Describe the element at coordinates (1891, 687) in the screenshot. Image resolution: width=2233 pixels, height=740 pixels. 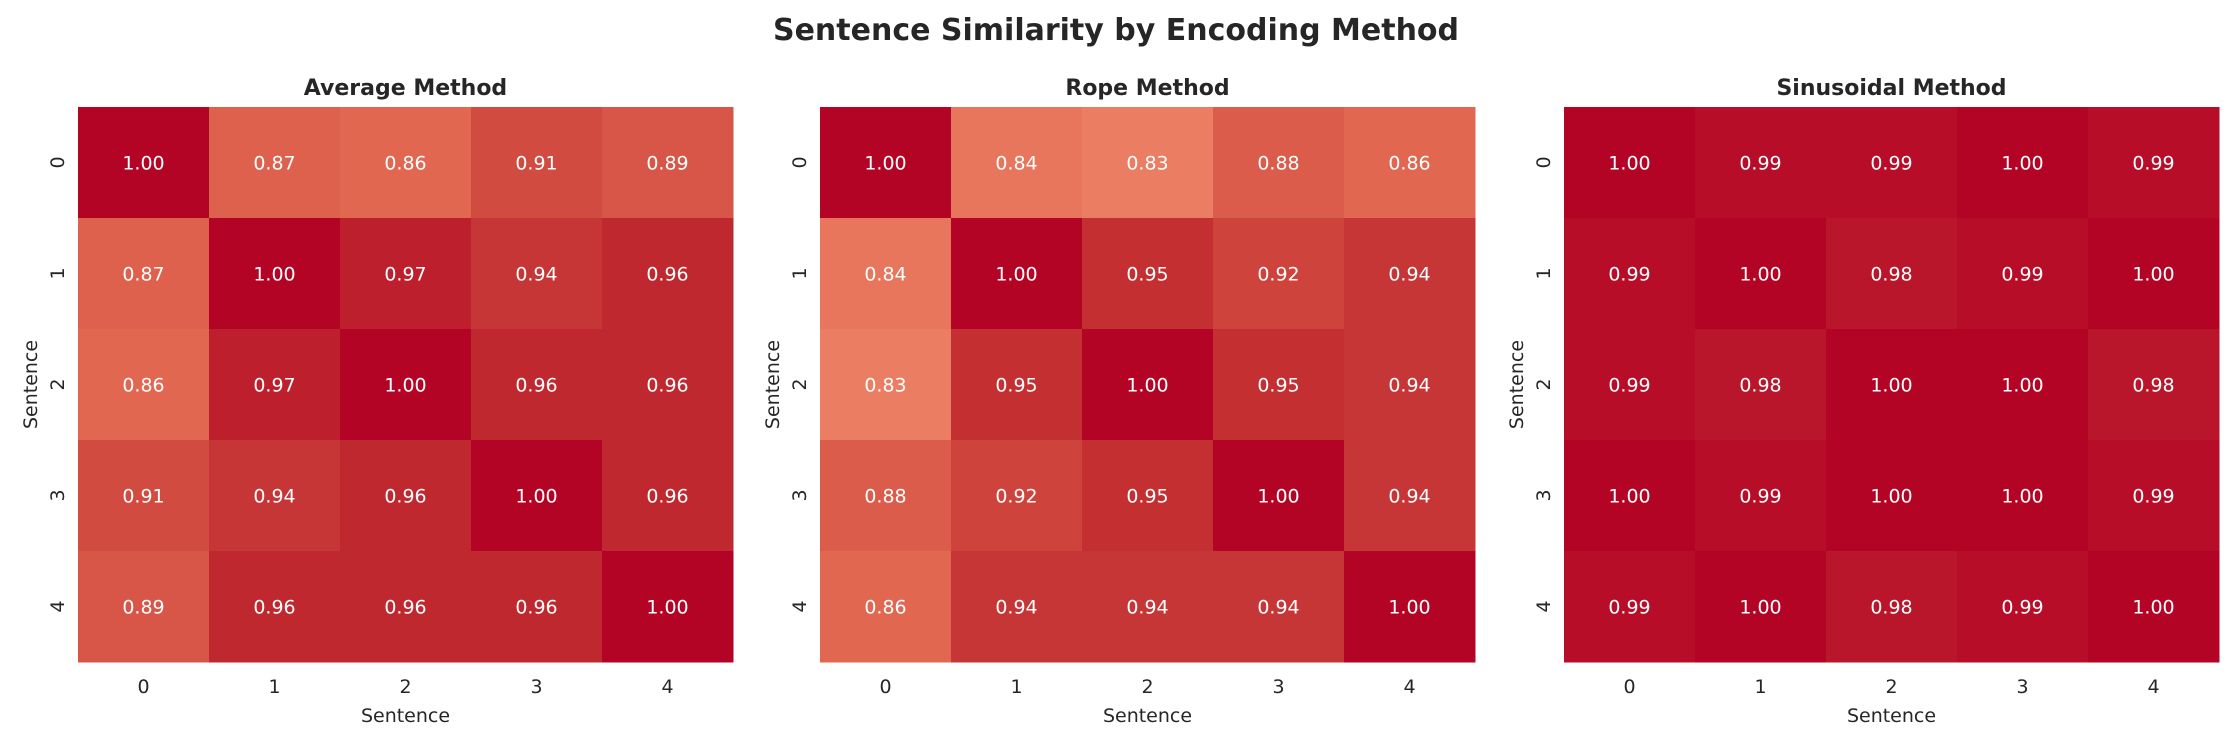
I see `x-tick-label: 2` at that location.